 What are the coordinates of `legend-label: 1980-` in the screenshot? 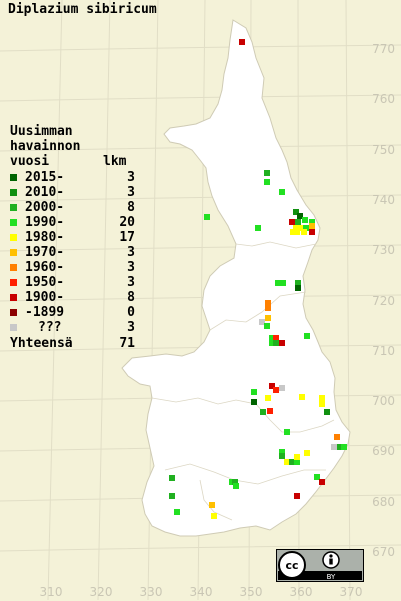 It's located at (45, 237).